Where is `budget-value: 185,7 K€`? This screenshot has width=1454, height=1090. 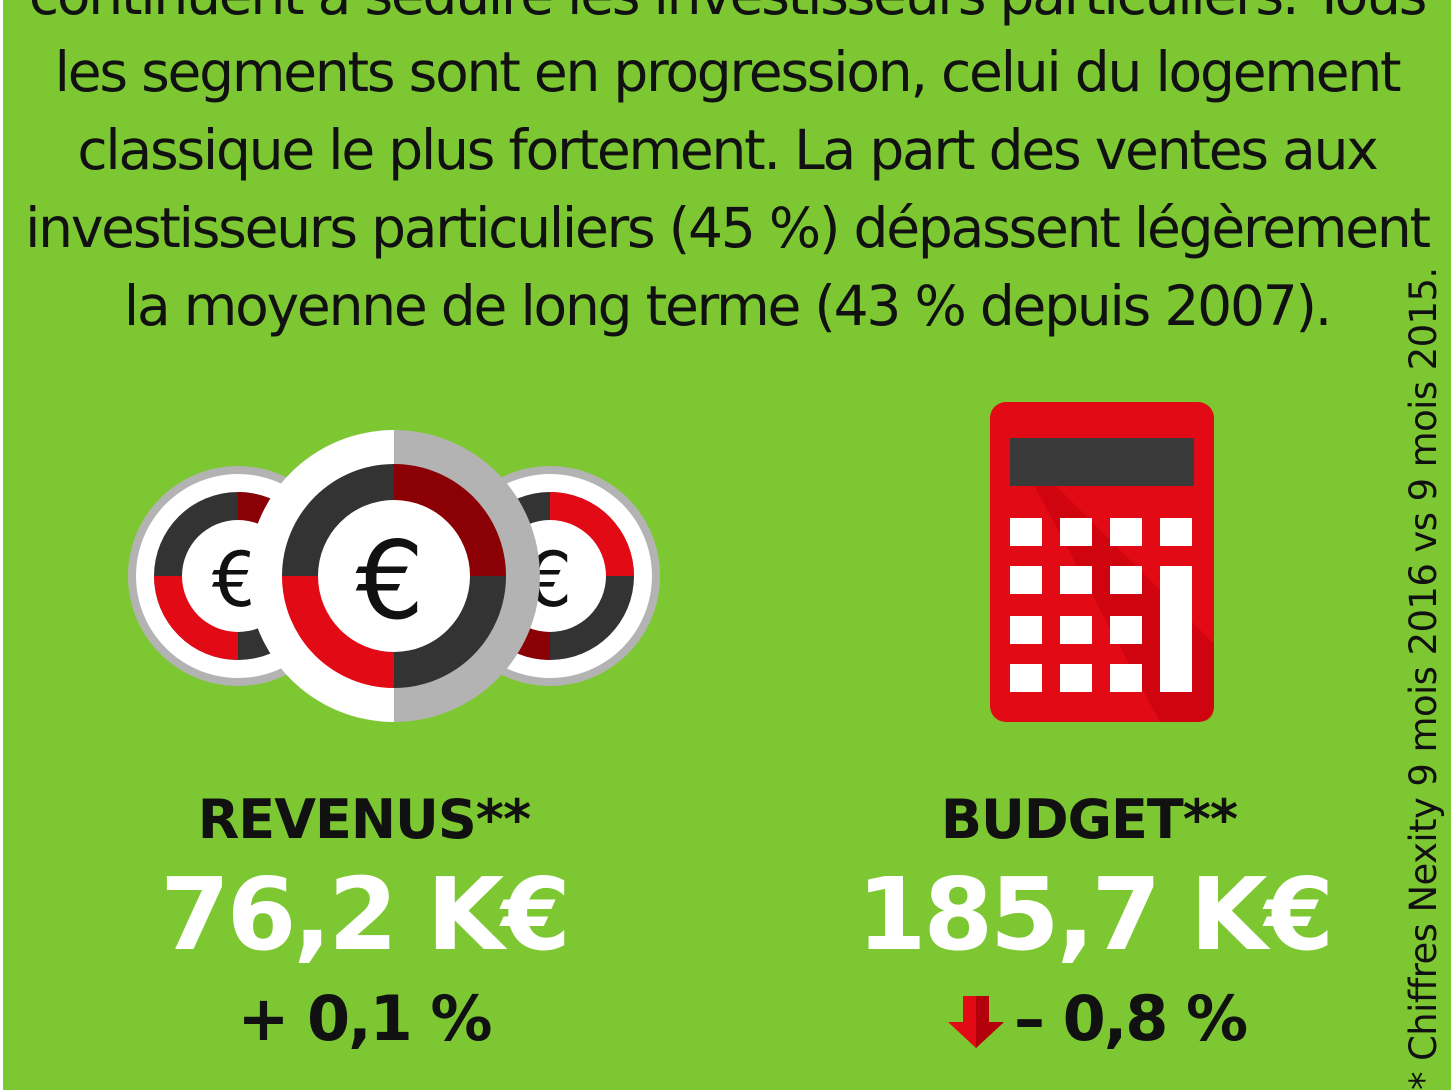
budget-value: 185,7 K€ is located at coordinates (1095, 914).